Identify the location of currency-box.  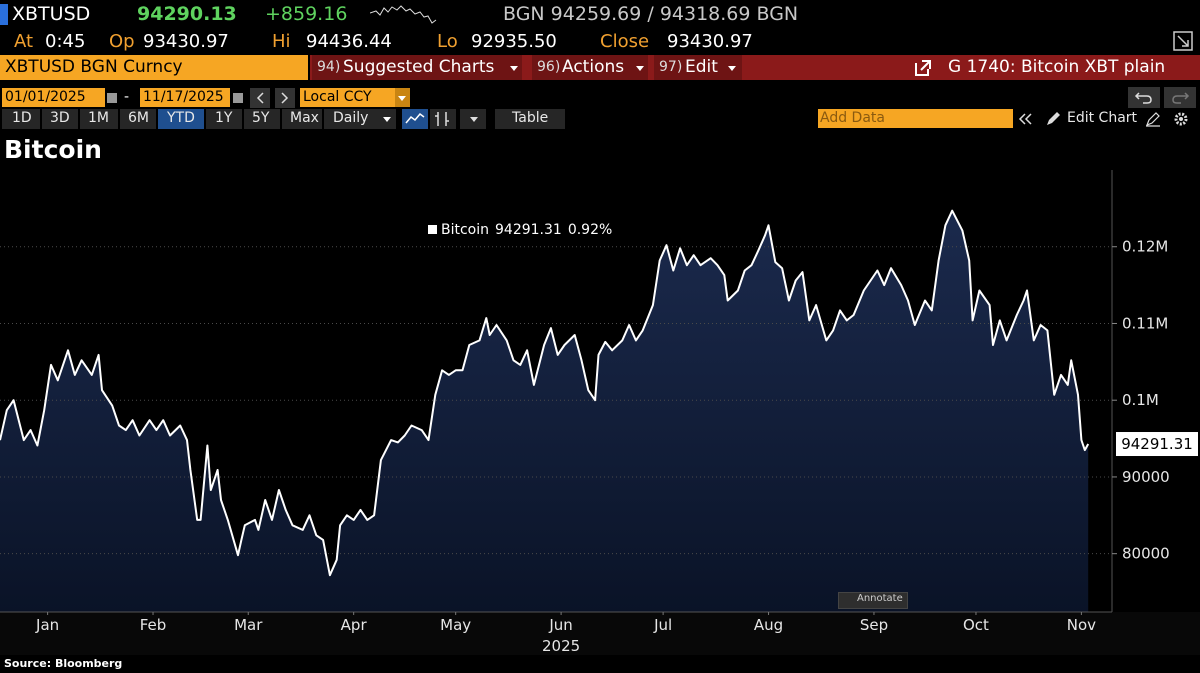
(355, 97).